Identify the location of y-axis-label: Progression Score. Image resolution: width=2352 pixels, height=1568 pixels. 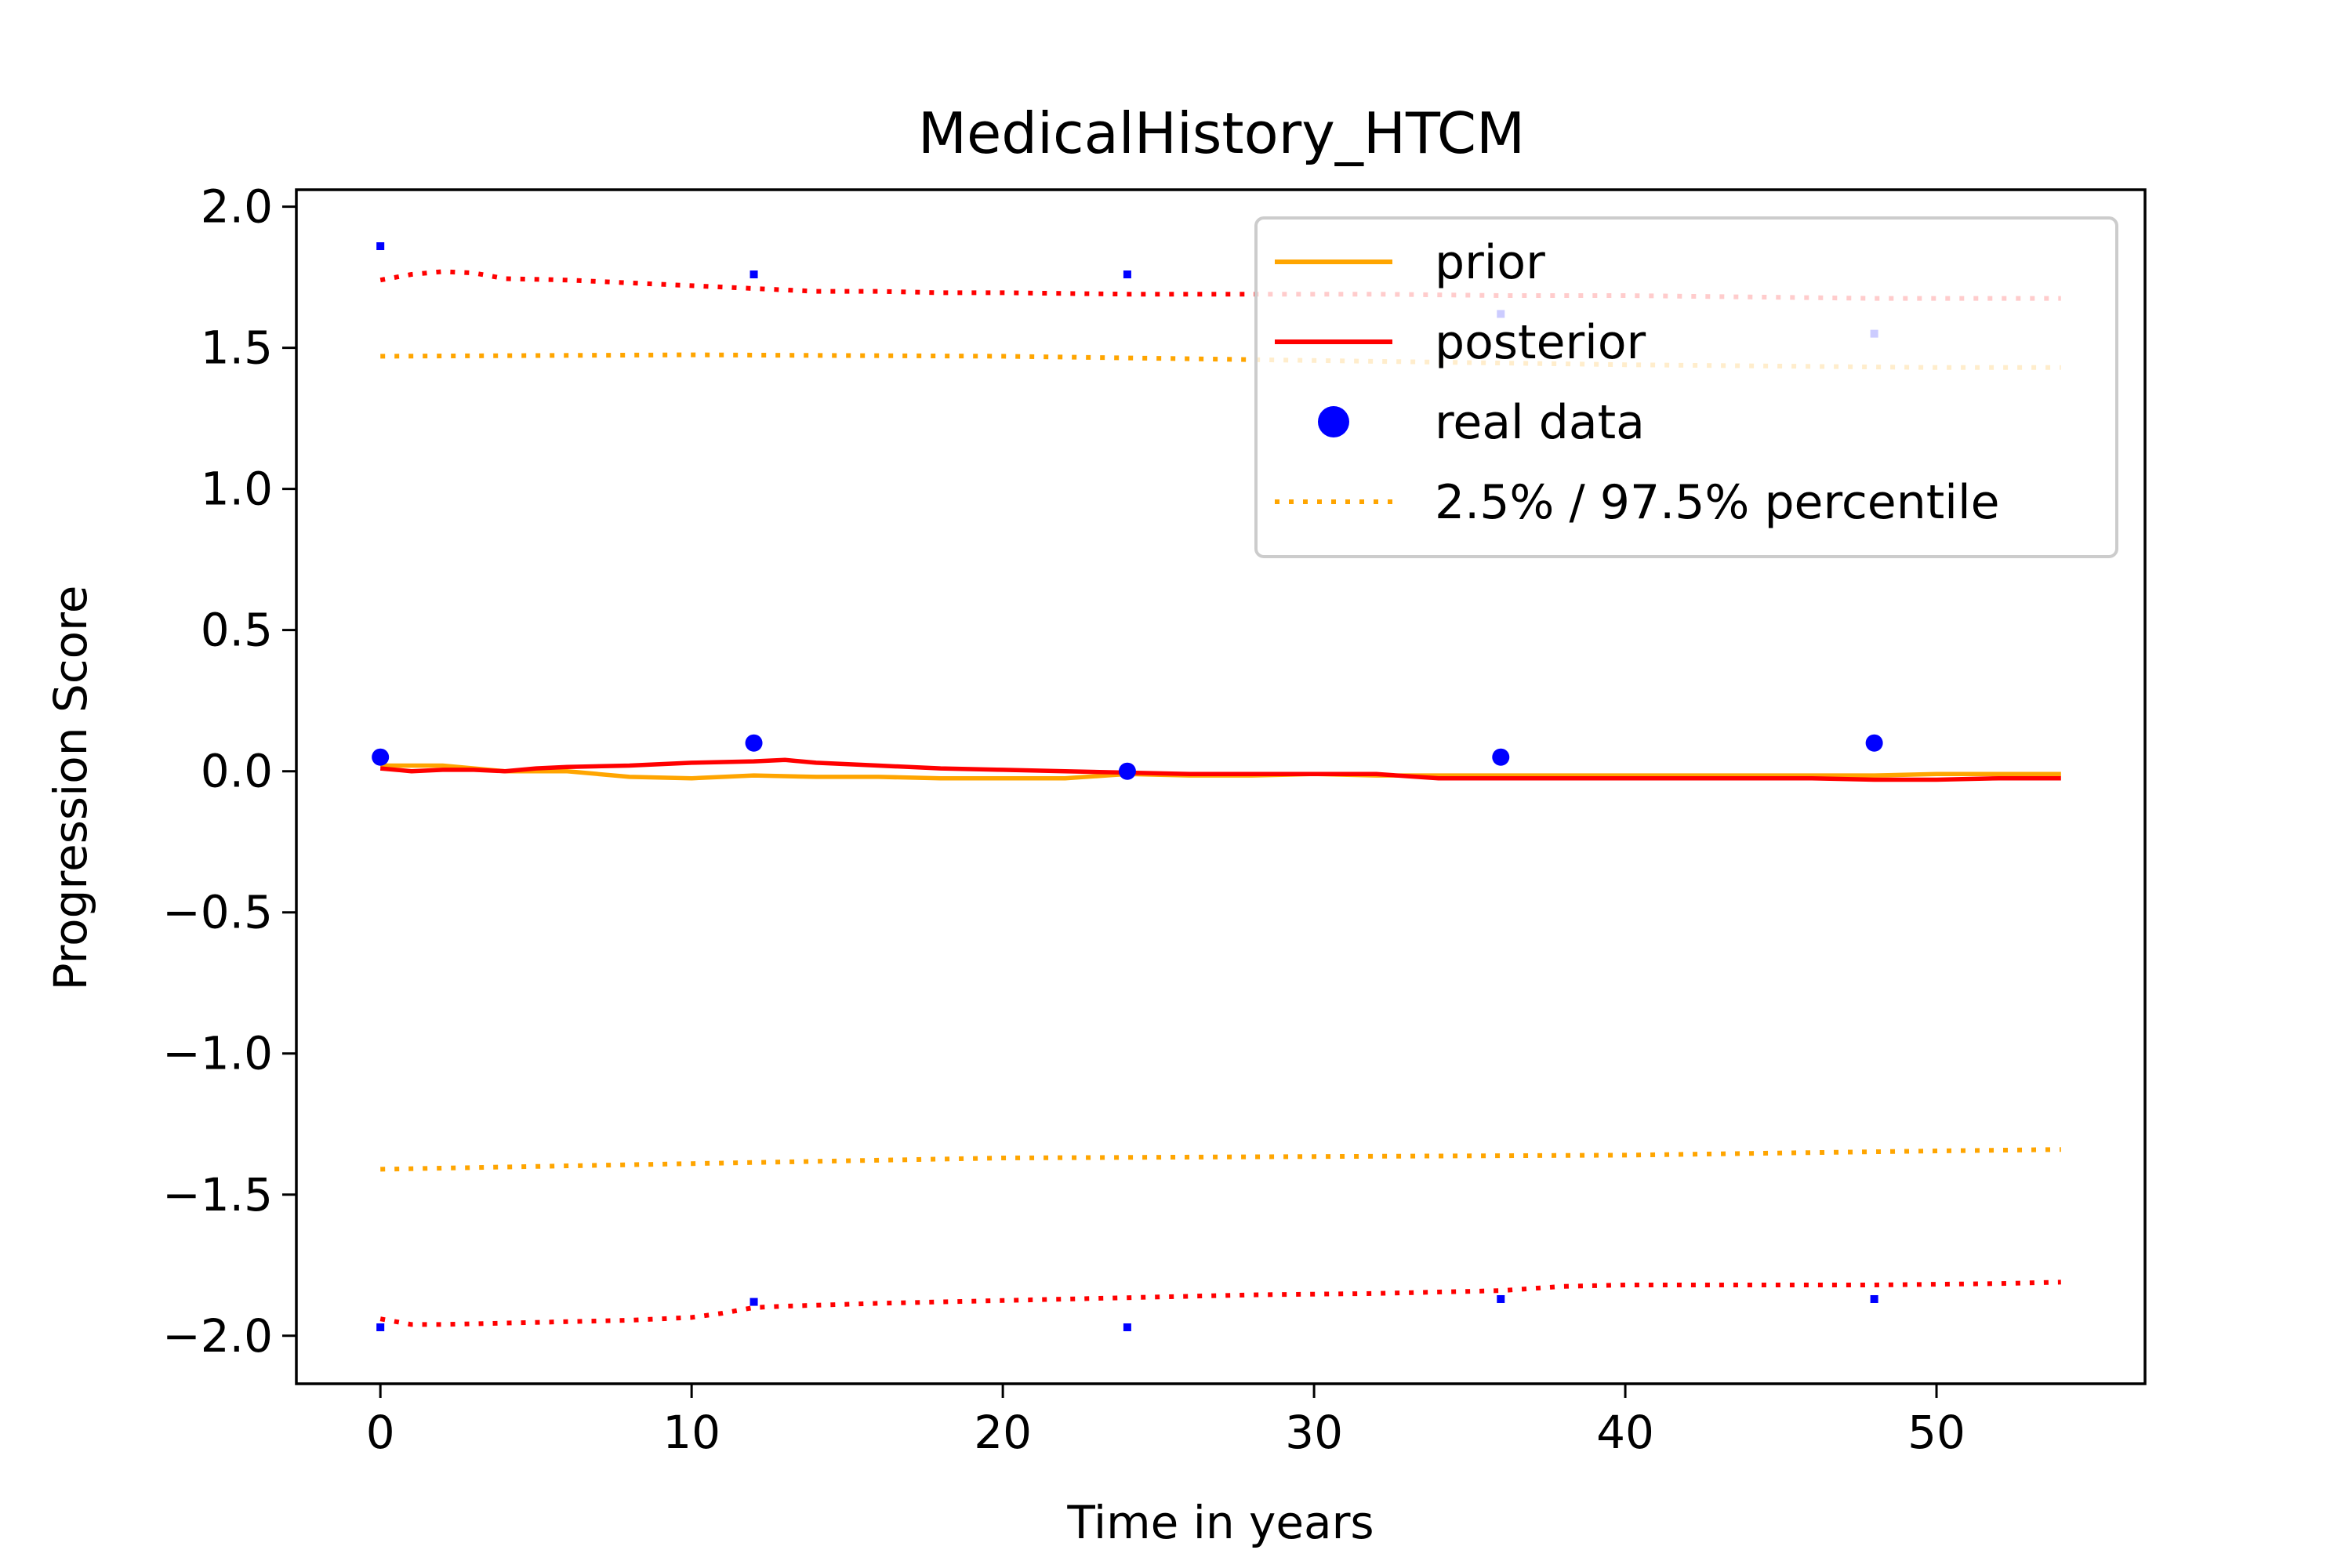
(70, 788).